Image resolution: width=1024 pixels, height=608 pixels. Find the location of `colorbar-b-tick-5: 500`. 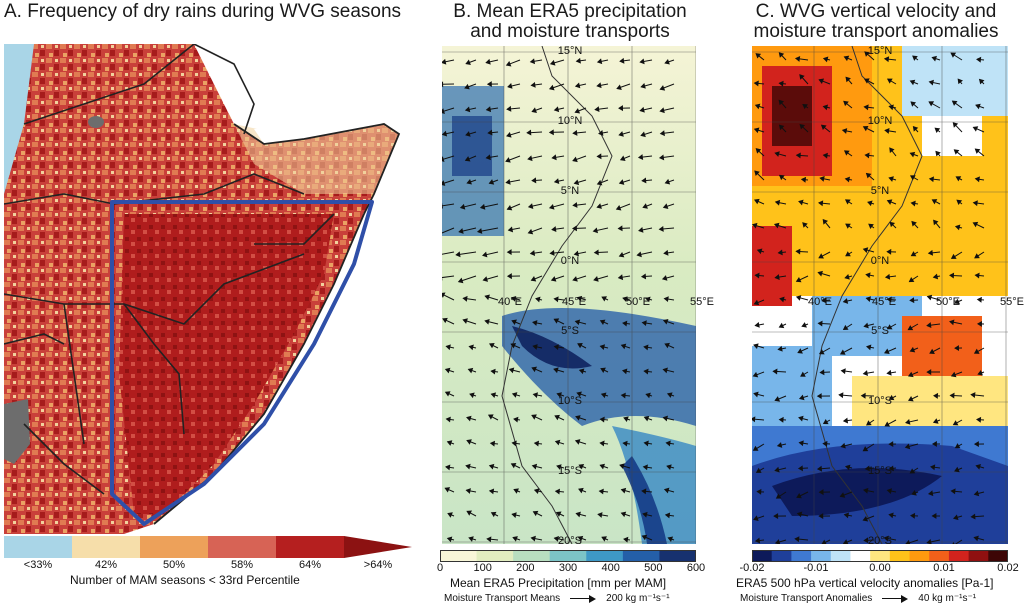

colorbar-b-tick-5: 500 is located at coordinates (653, 568).